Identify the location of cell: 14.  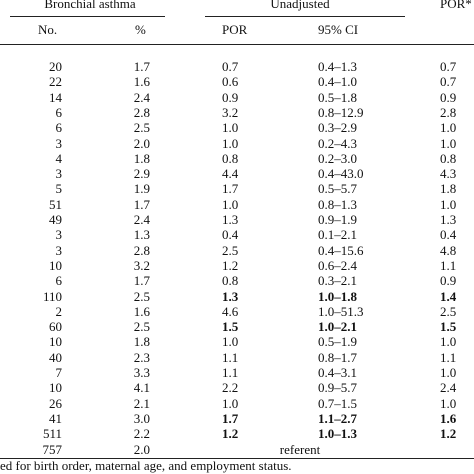
(55, 97).